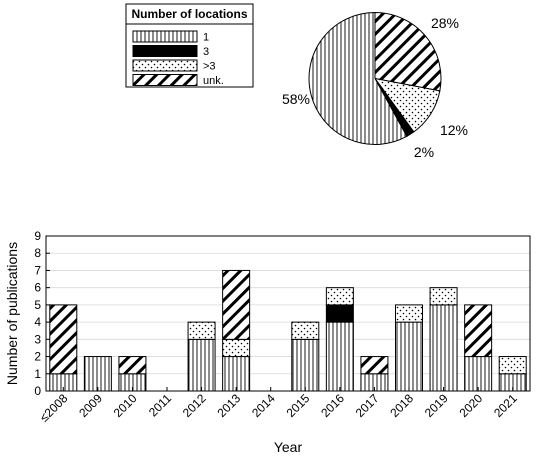 The height and width of the screenshot is (458, 550). Describe the element at coordinates (424, 152) in the screenshot. I see `pie-label-2: 2%` at that location.